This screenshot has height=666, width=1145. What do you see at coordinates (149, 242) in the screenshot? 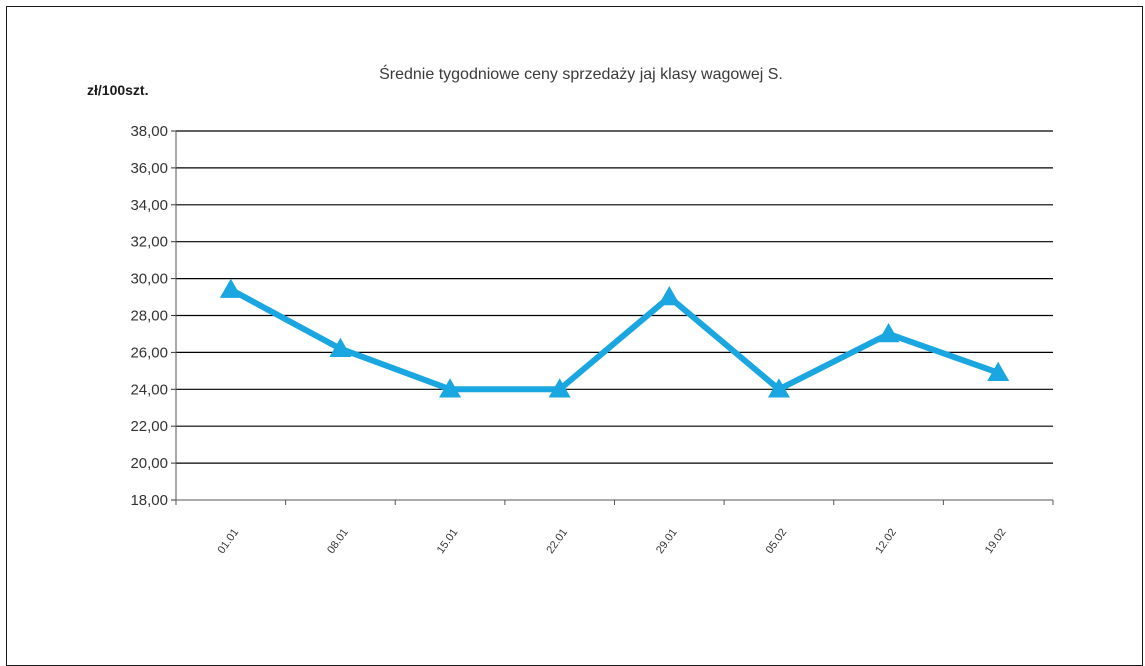
I see `y-tick-label: 32,00` at bounding box center [149, 242].